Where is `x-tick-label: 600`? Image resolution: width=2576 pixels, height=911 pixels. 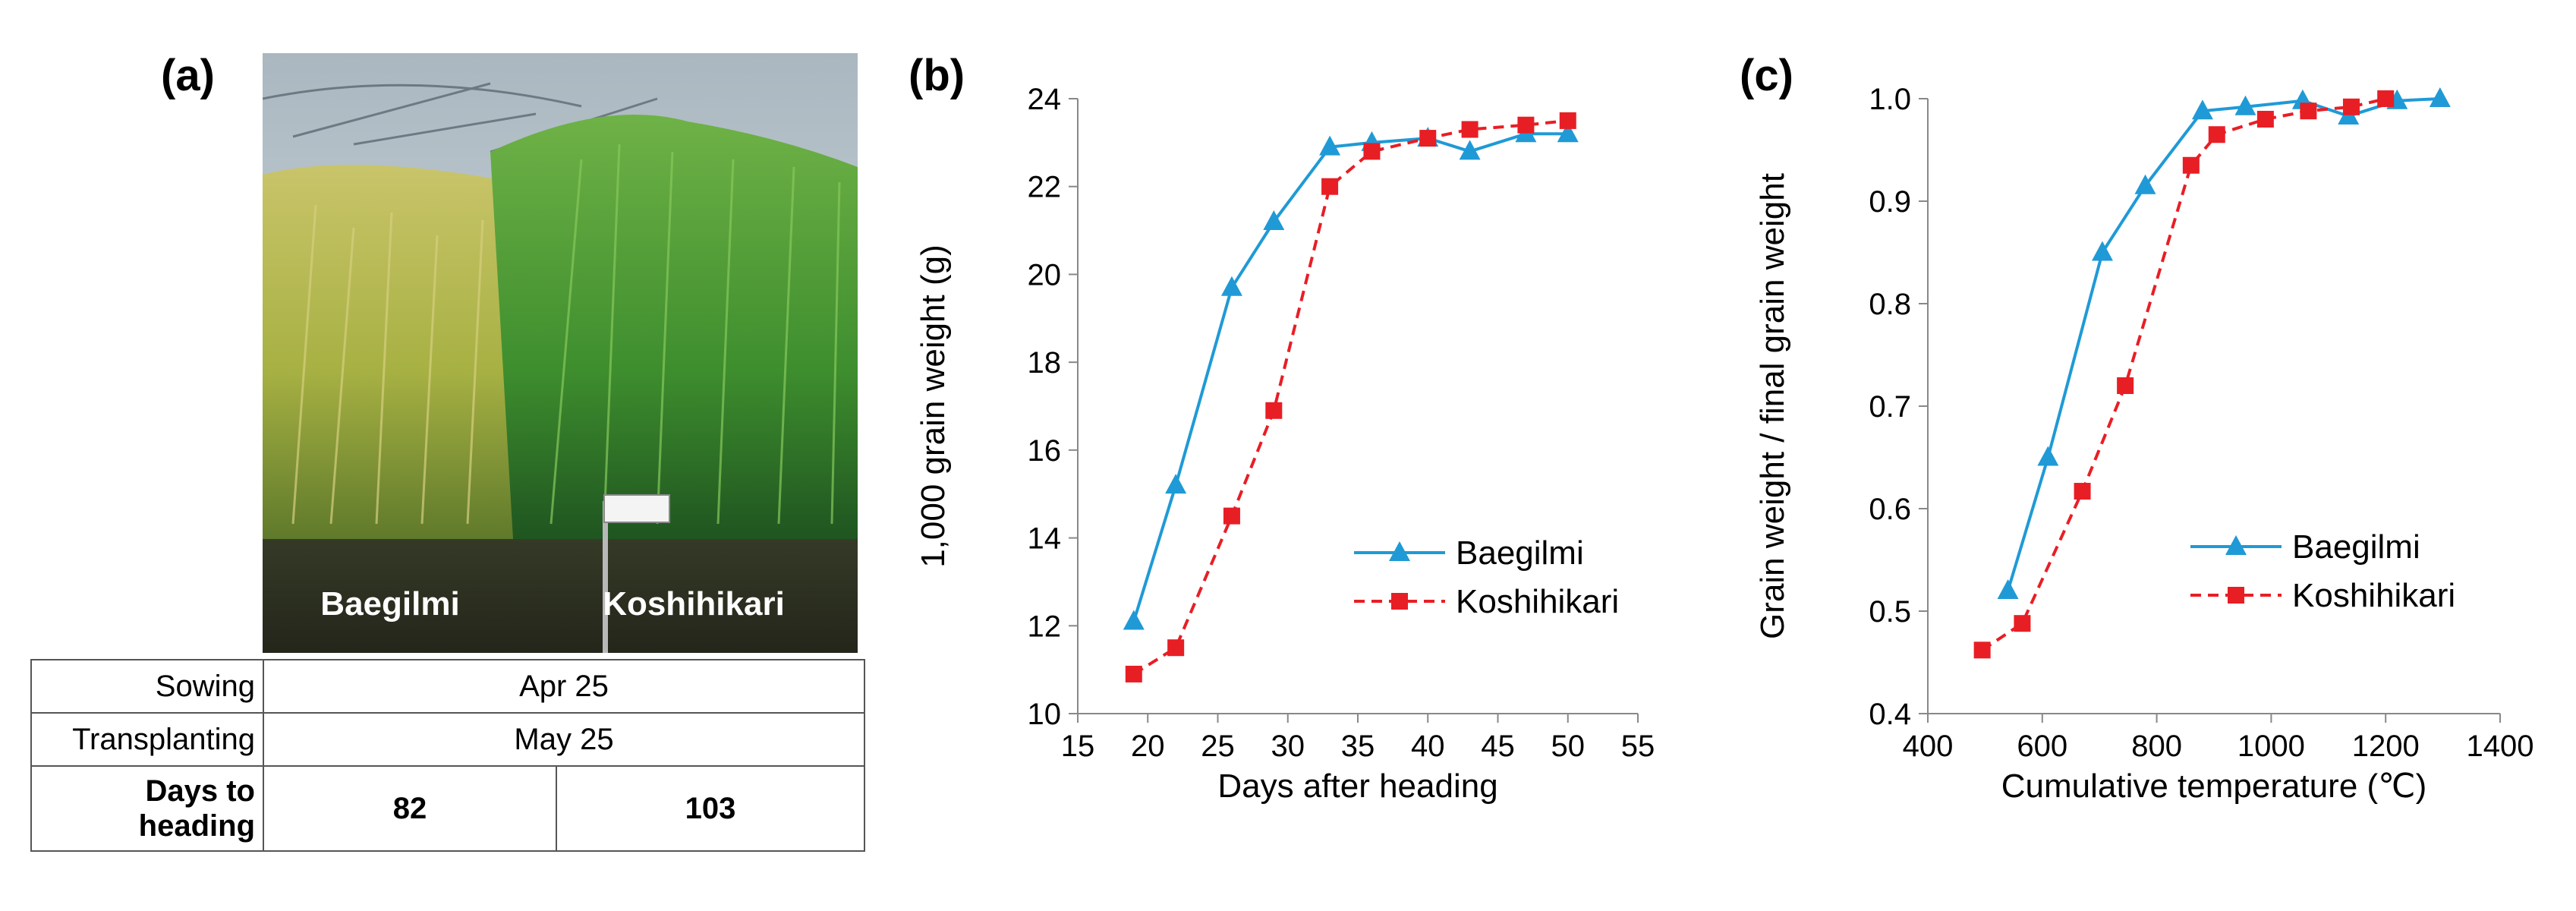 x-tick-label: 600 is located at coordinates (2042, 747).